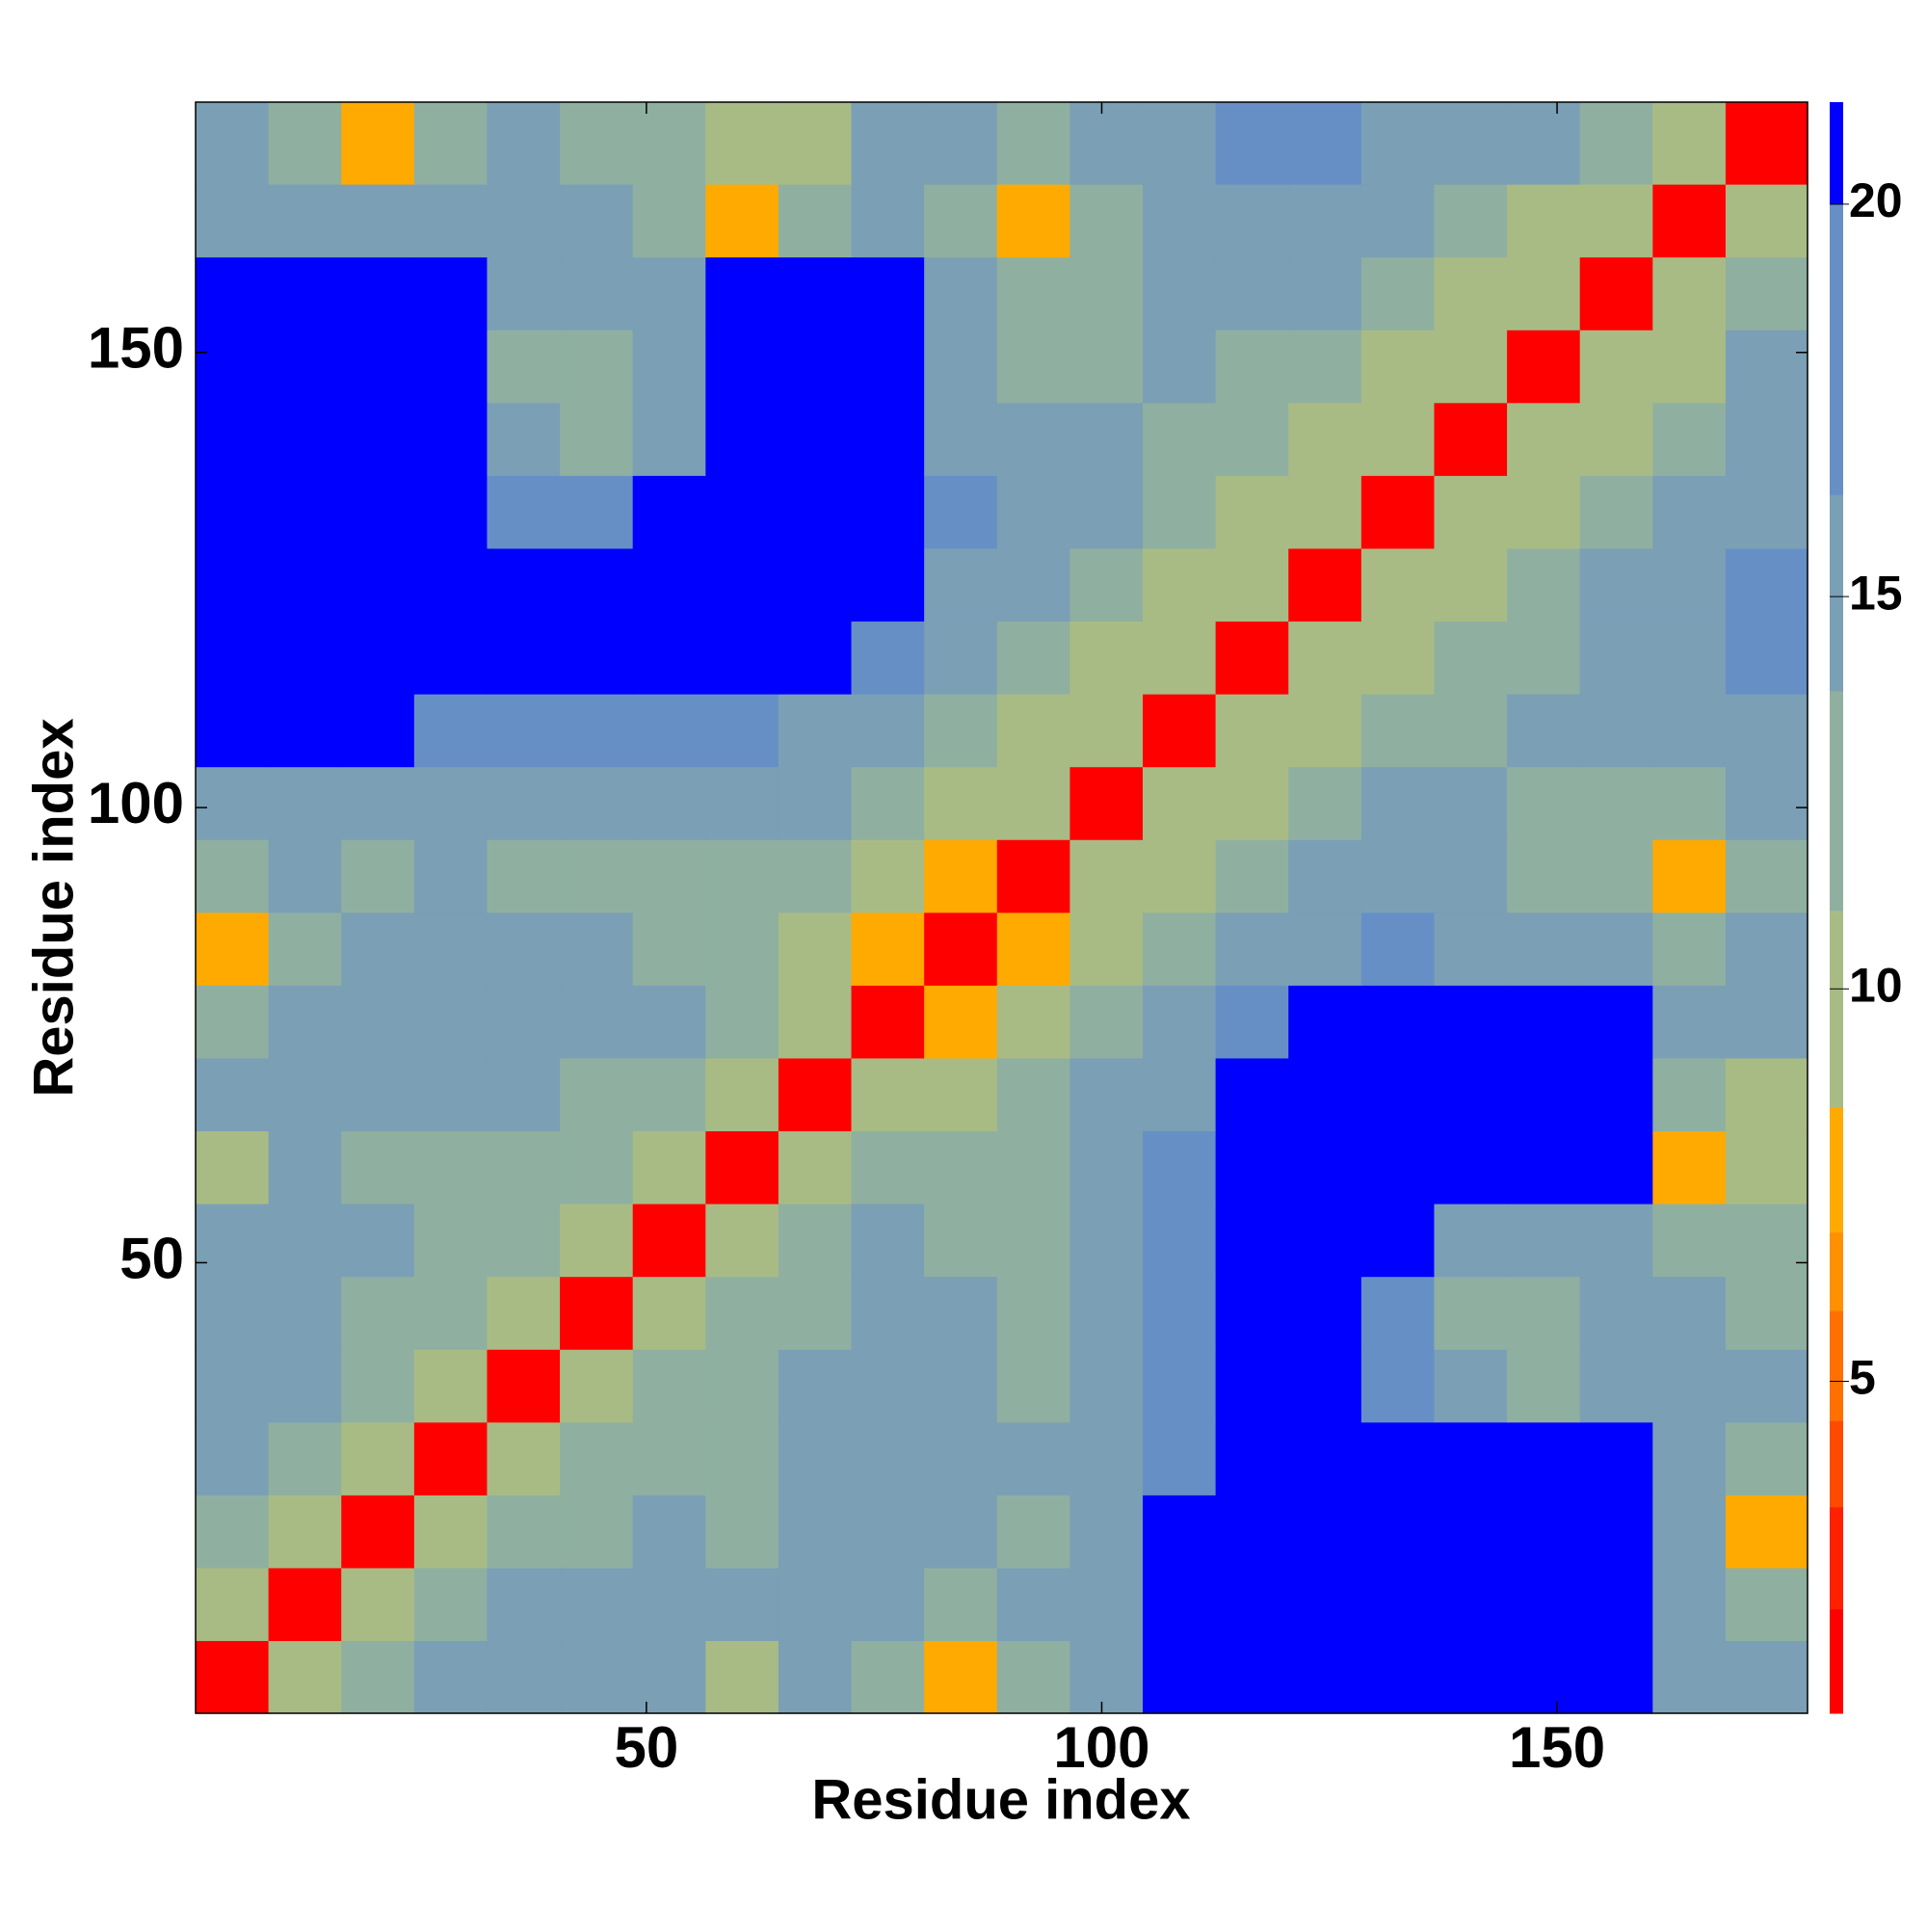  I want to click on y-tick-label: 150, so click(136, 348).